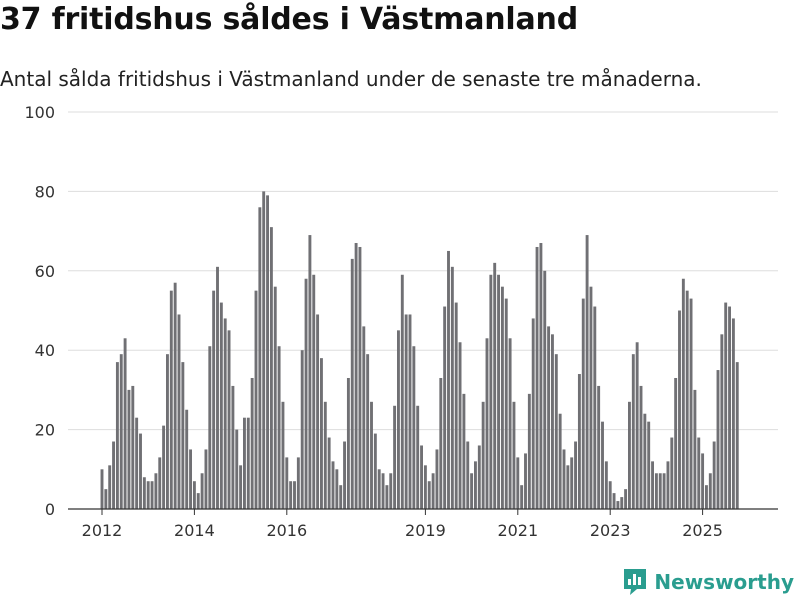 The height and width of the screenshot is (600, 800). Describe the element at coordinates (517, 530) in the screenshot. I see `x-tick-label: 2021` at that location.